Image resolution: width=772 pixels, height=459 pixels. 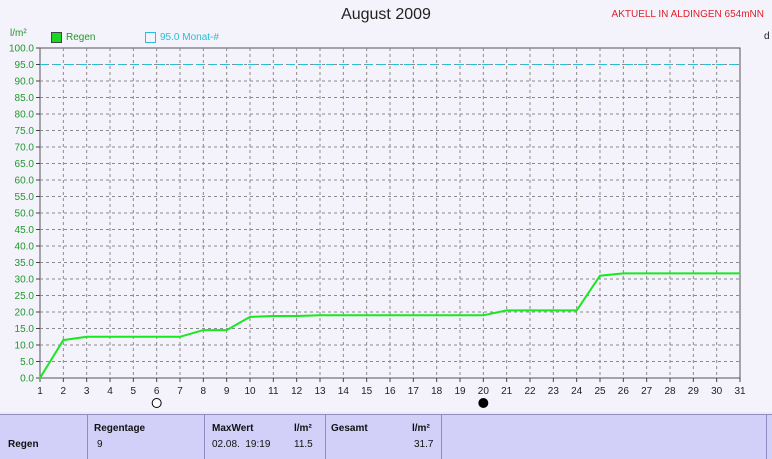 What do you see at coordinates (694, 391) in the screenshot?
I see `x-tick-label: 29` at bounding box center [694, 391].